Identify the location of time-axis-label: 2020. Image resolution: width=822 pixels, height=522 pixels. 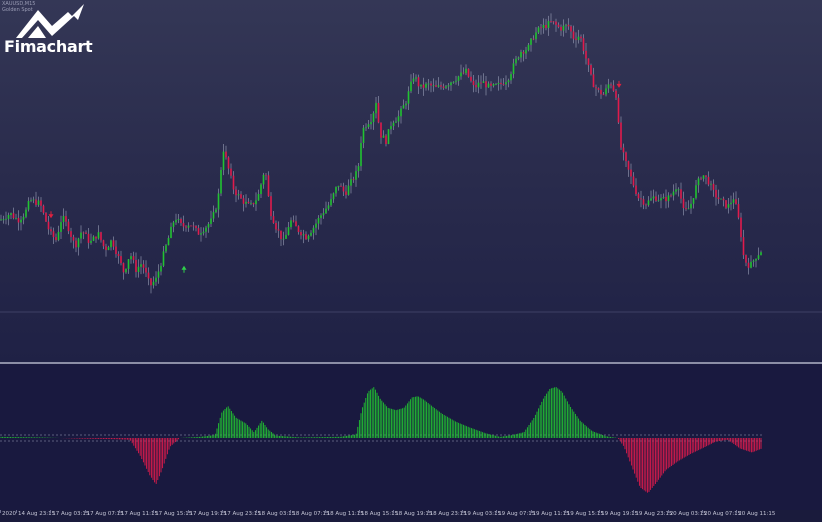
(9, 514).